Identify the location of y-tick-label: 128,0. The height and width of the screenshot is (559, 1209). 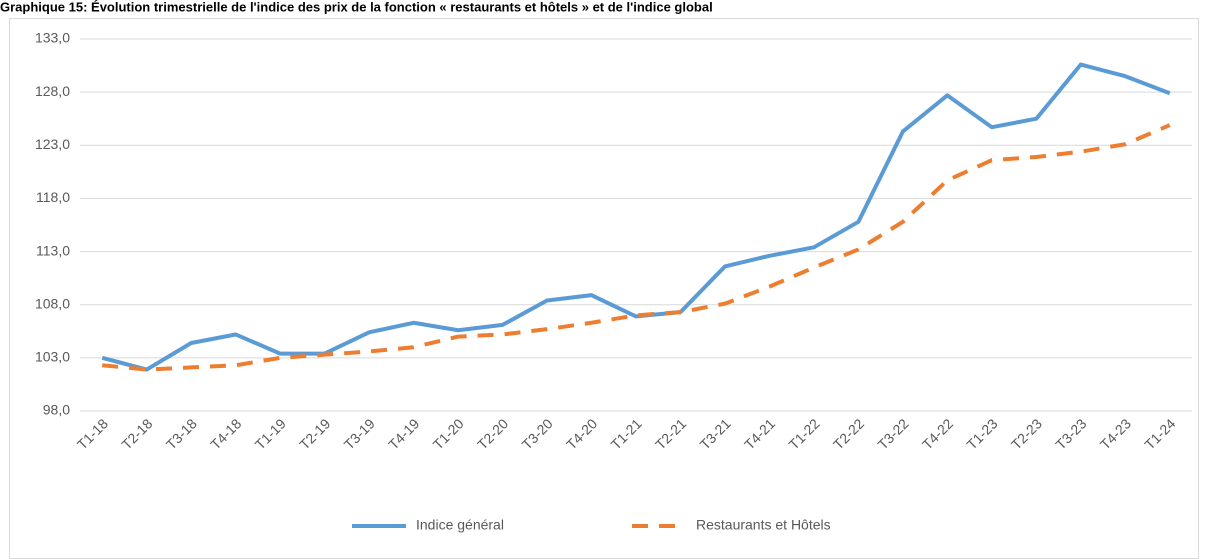
(52, 91).